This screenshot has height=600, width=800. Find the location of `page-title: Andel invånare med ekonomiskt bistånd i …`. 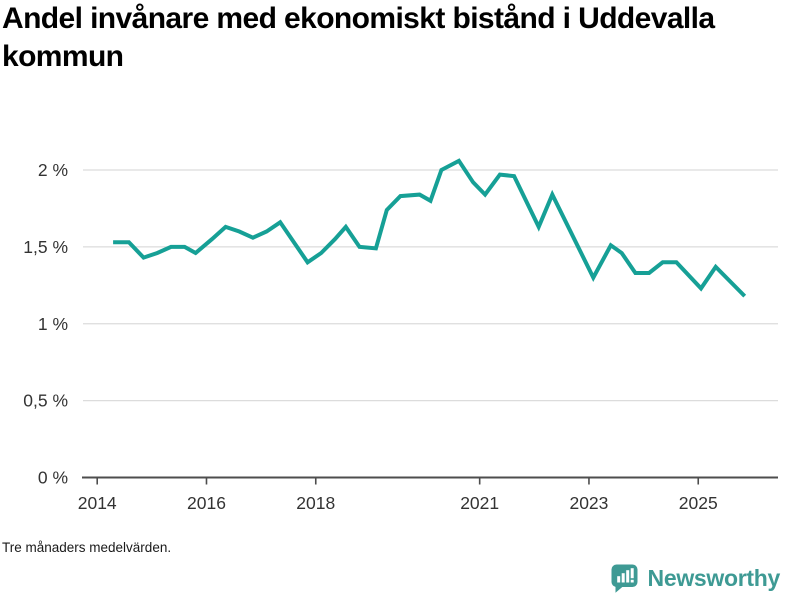

page-title: Andel invånare med ekonomiskt bistånd i … is located at coordinates (358, 37).